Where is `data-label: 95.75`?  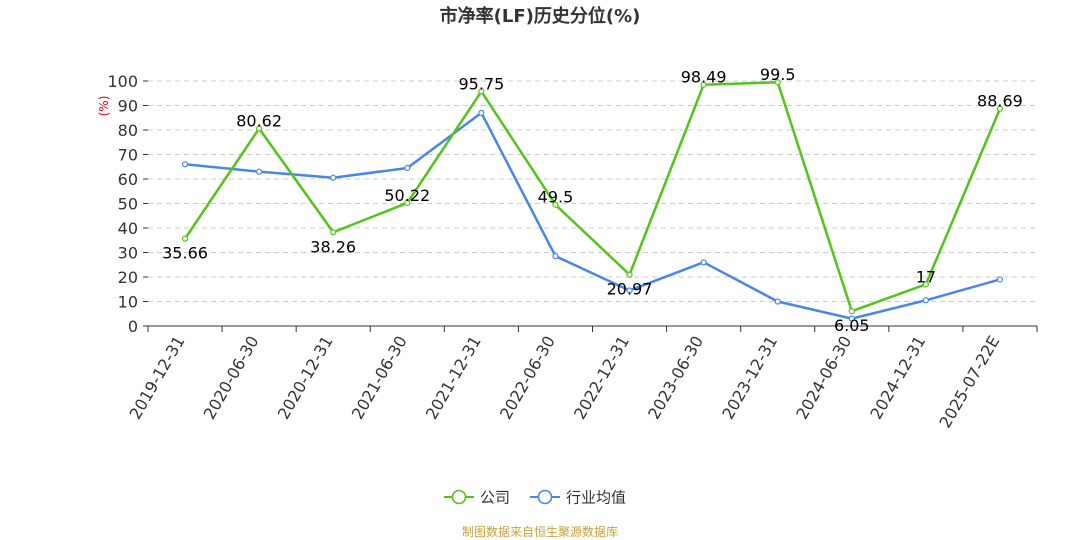 data-label: 95.75 is located at coordinates (481, 83).